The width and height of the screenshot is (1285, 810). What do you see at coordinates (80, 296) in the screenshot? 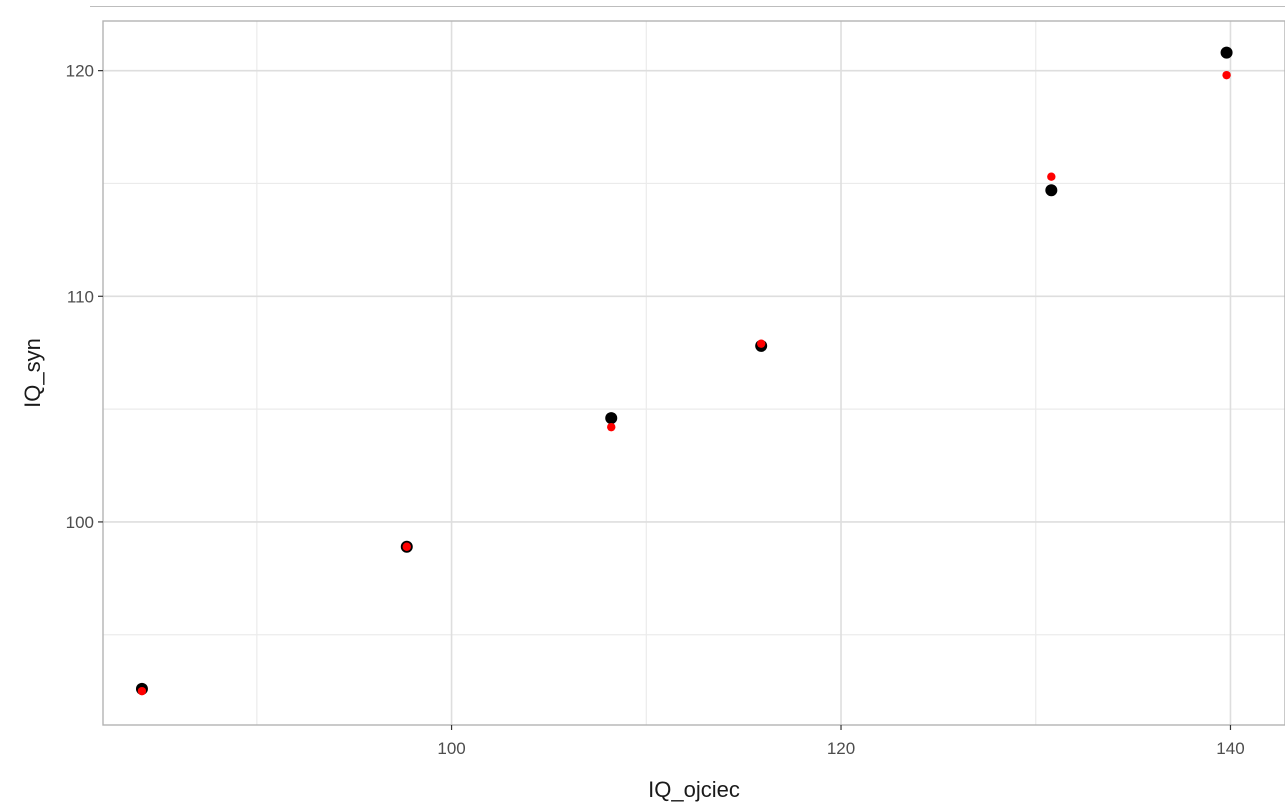
I see `y-tick-label: 110` at bounding box center [80, 296].